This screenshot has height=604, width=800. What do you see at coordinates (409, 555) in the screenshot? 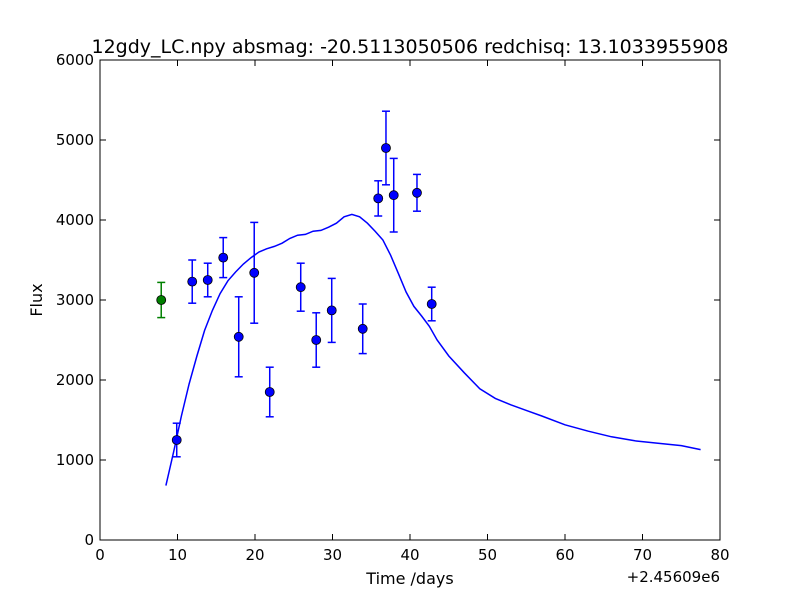
I see `x-tick-label: 40` at bounding box center [409, 555].